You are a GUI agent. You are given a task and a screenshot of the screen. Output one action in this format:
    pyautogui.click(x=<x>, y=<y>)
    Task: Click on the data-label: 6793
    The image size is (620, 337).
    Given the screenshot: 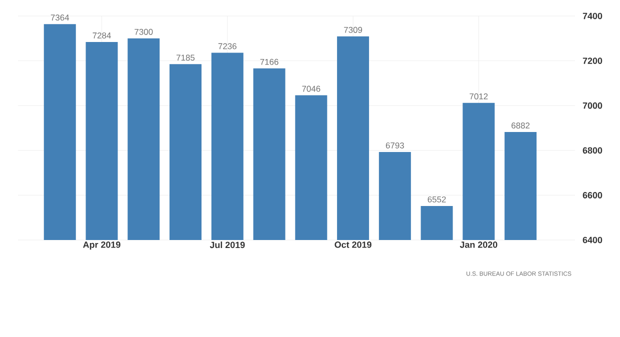 What is the action you would take?
    pyautogui.click(x=395, y=145)
    